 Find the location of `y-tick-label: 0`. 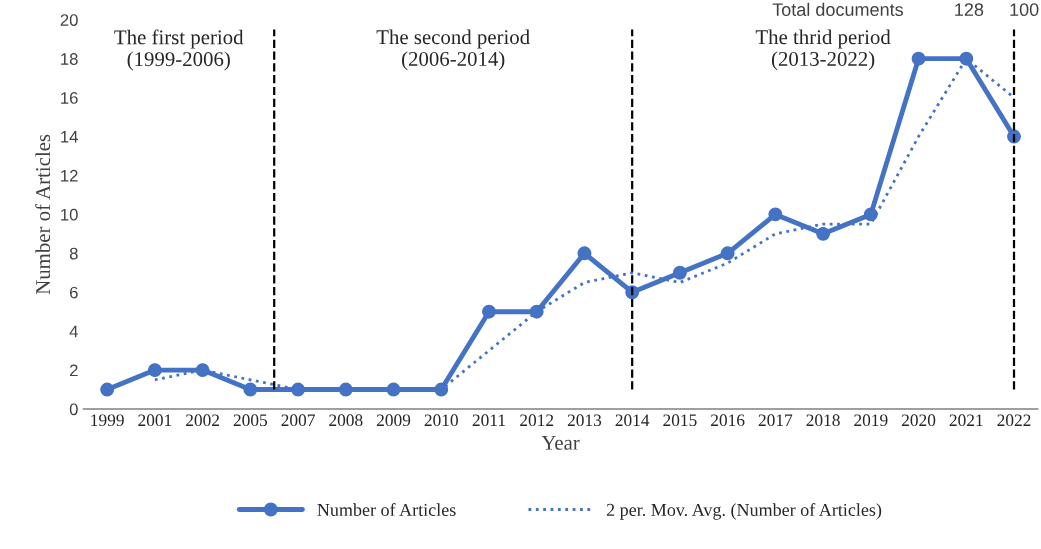

y-tick-label: 0 is located at coordinates (73, 409).